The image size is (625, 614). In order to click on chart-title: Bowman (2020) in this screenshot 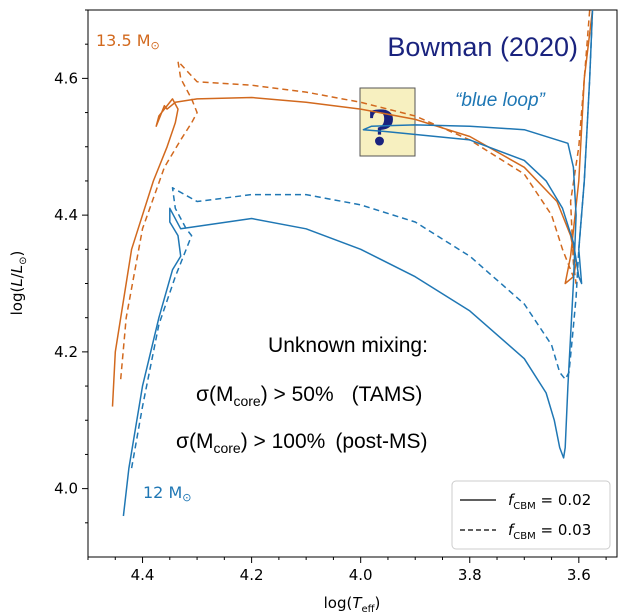, I will do `click(482, 47)`.